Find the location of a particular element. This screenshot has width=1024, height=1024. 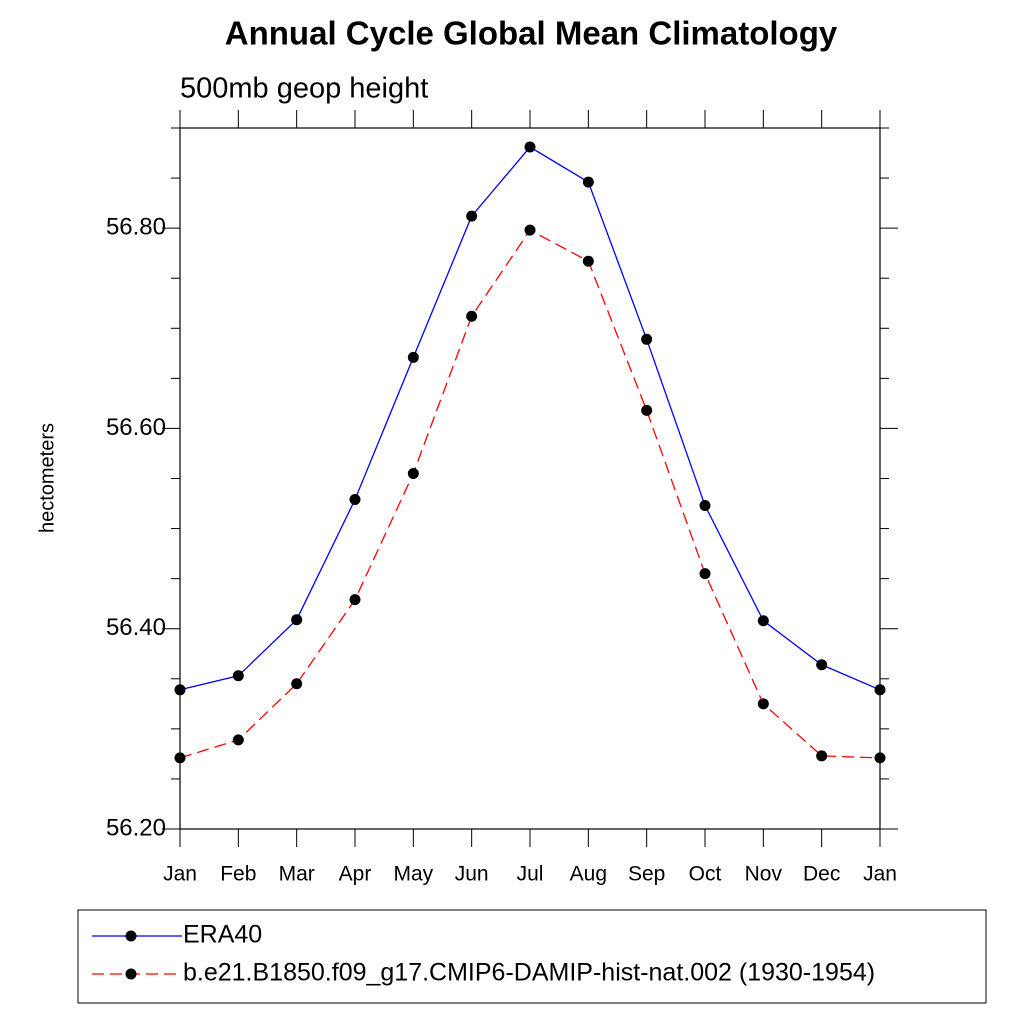

y-tick-label: 56.20 is located at coordinates (136, 827).